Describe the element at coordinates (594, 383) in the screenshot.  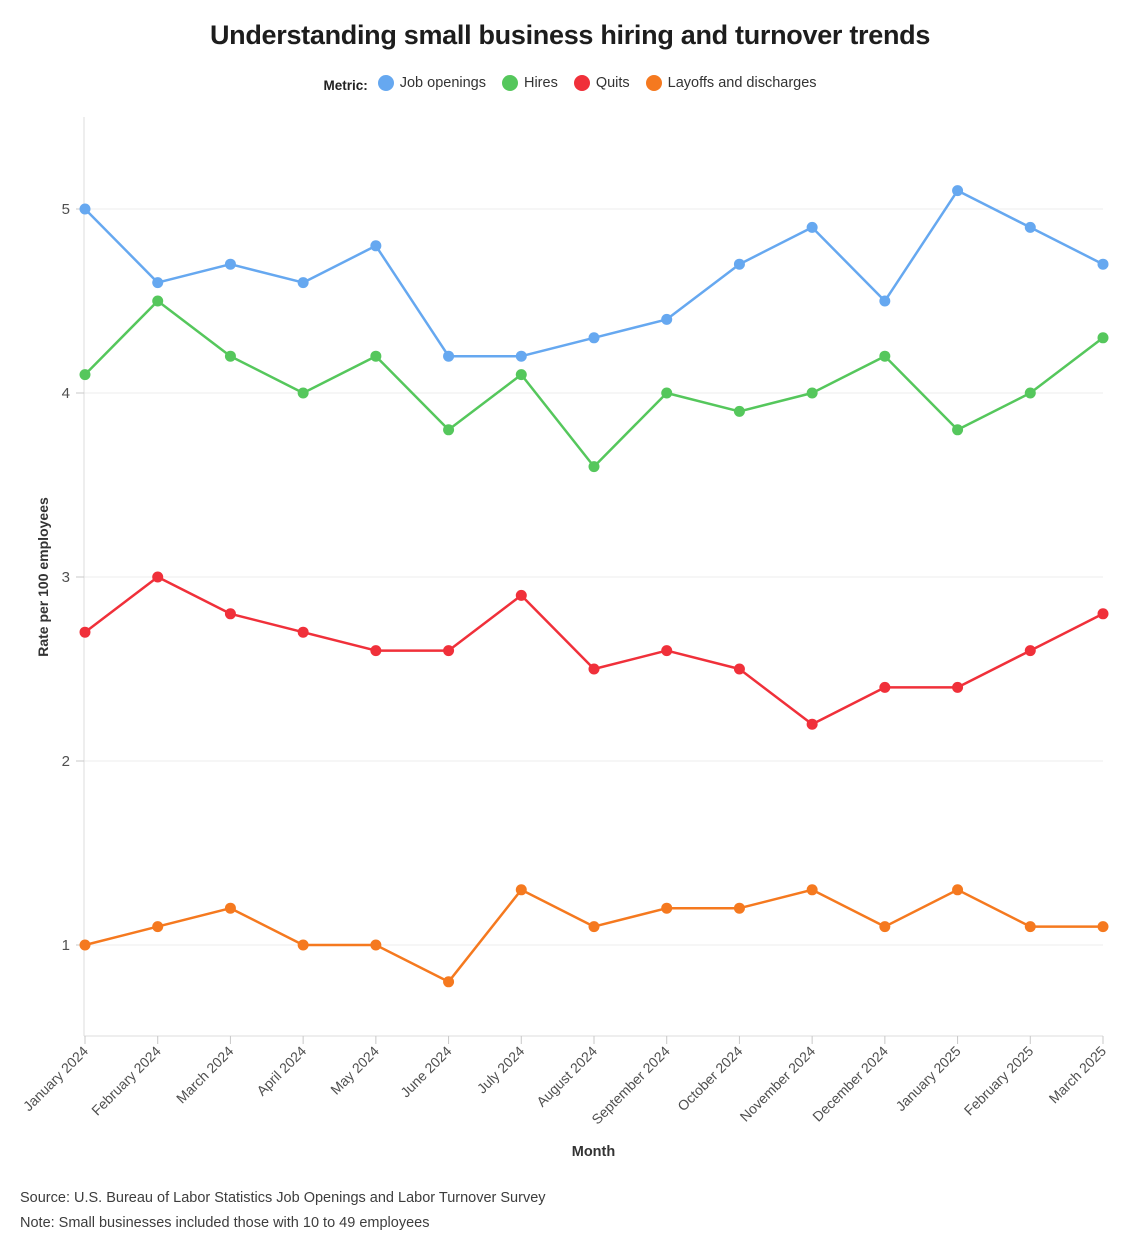
I see `series-line-hires` at that location.